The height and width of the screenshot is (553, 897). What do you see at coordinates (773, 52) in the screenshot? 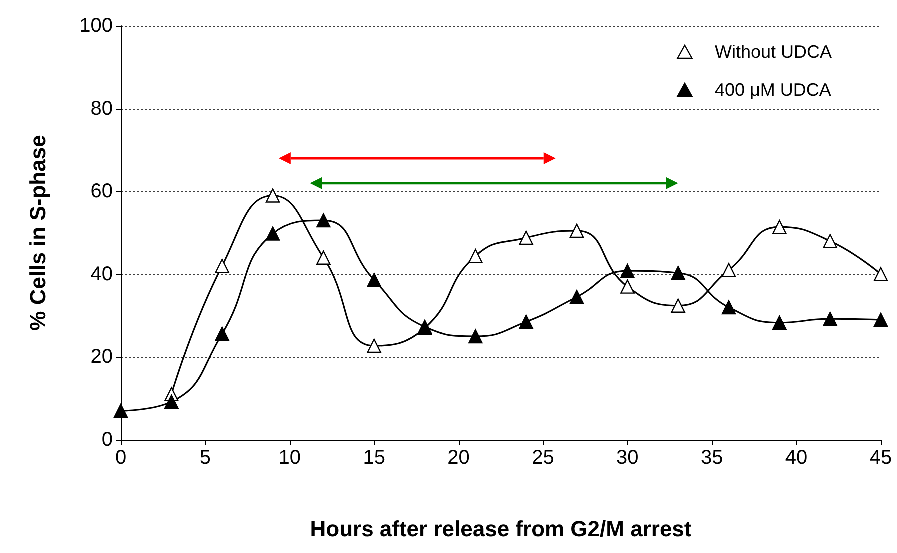
I see `legend-label: Without UDCA` at bounding box center [773, 52].